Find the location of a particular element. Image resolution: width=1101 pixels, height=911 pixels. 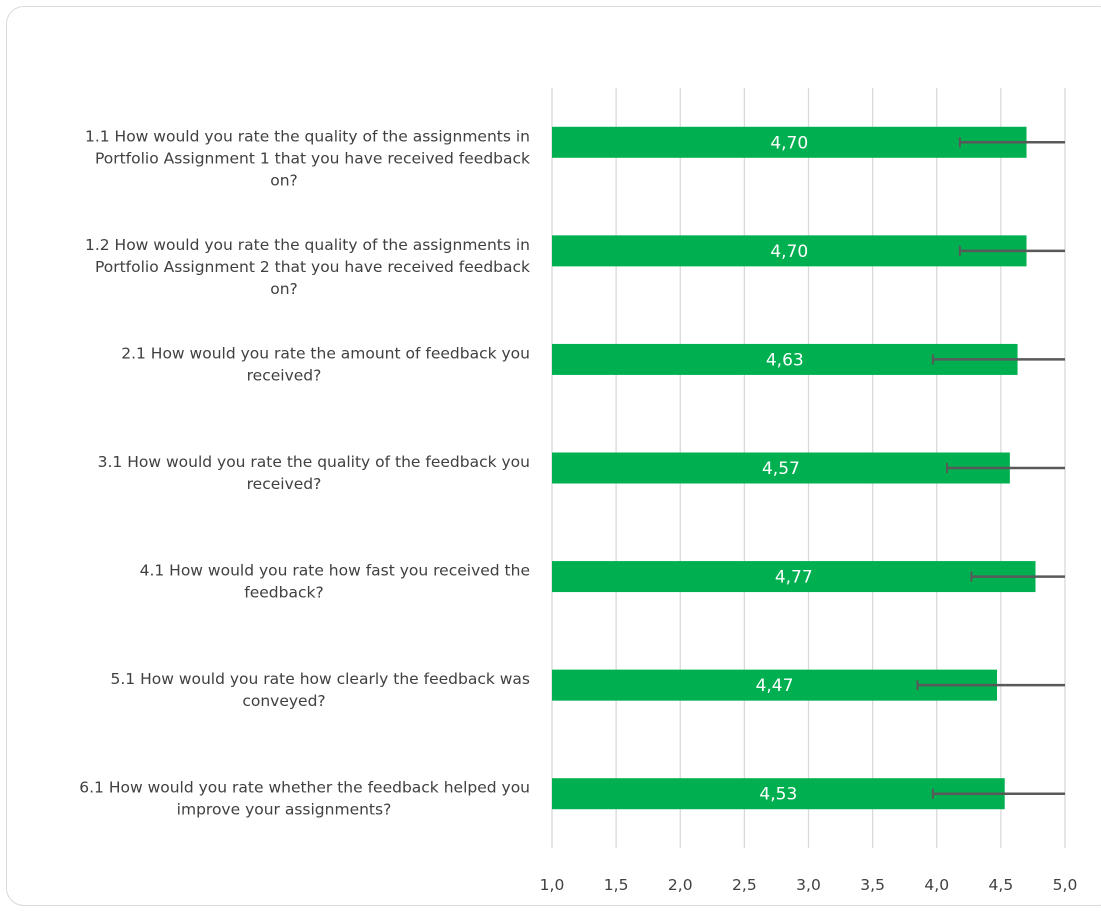

x-tick-label: 3,5 is located at coordinates (872, 885).